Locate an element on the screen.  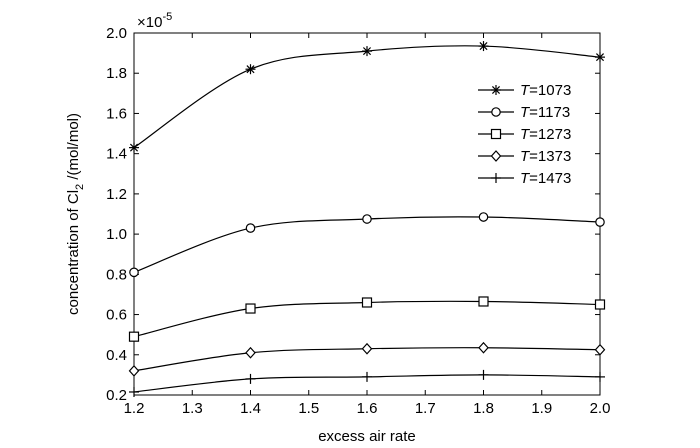
y-tick-label: 0.4 is located at coordinates (116, 355).